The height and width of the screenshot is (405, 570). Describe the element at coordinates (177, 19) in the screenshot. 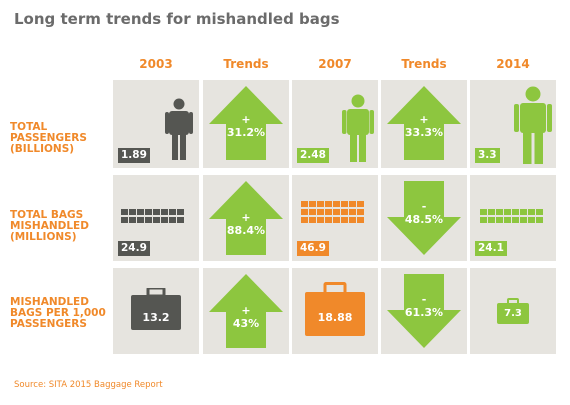

I see `page-title: Long term trends for mishandled bags` at that location.